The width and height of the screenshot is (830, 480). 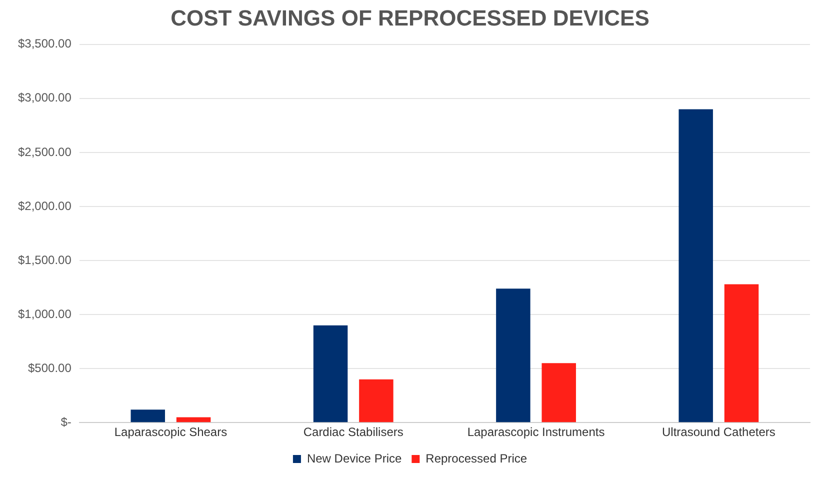 I want to click on x-tick-label: Laparascopic Shears, so click(x=171, y=432).